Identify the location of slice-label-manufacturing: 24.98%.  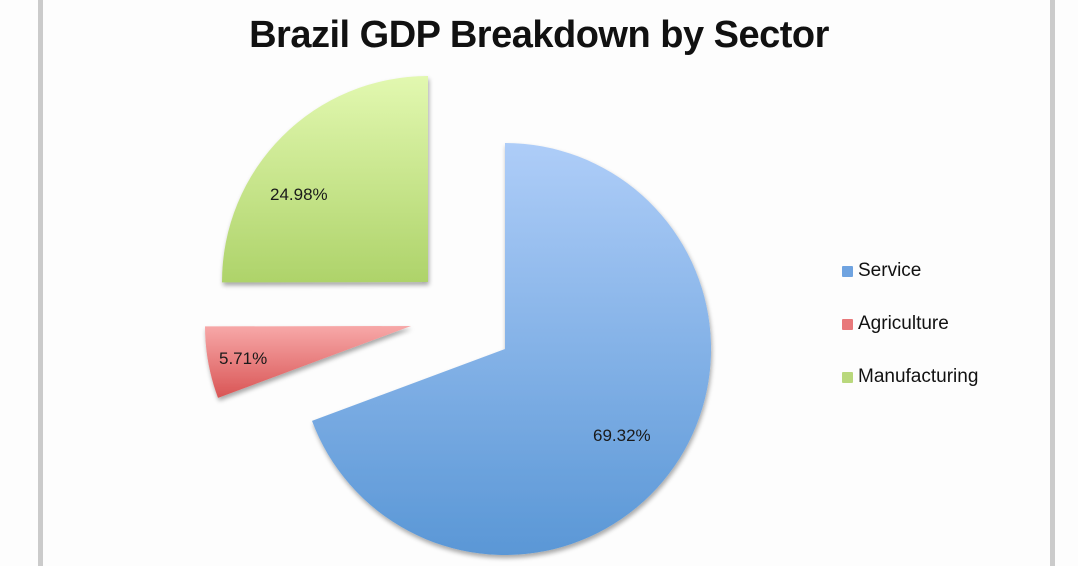
(299, 194).